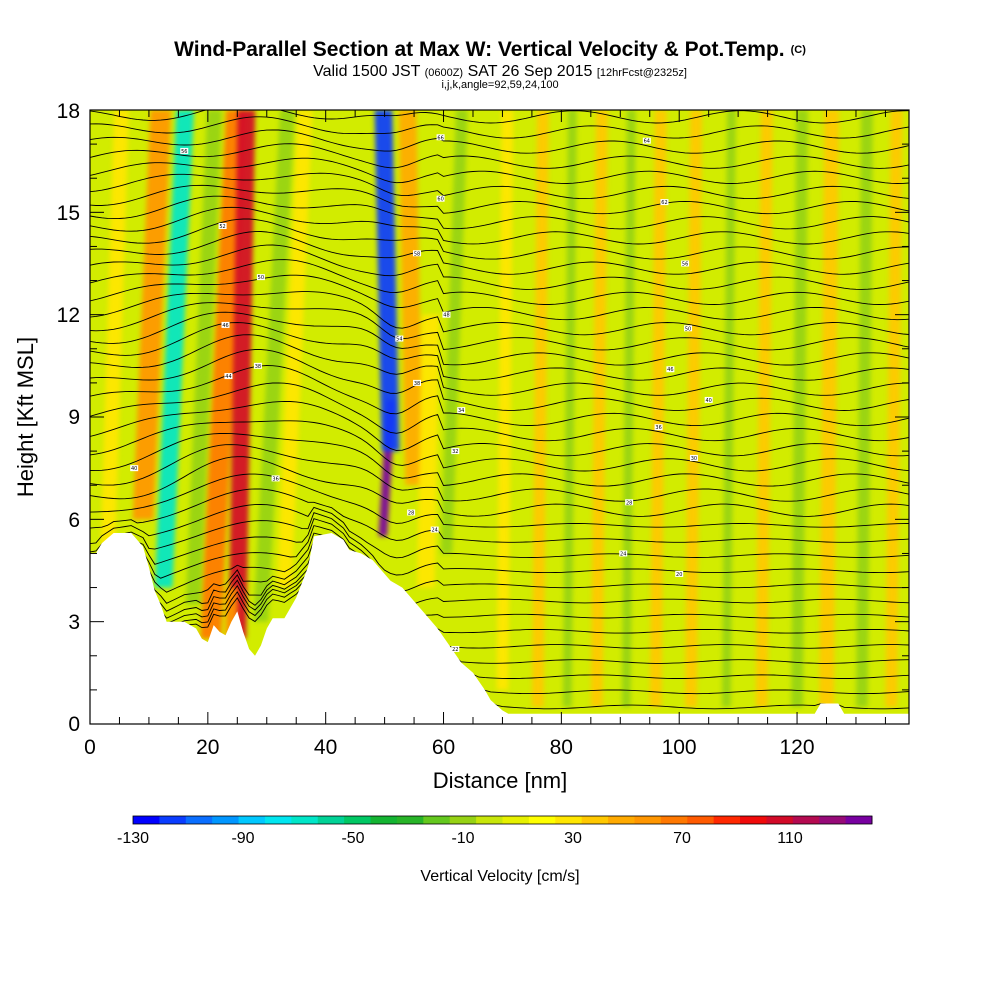 The image size is (1000, 1000). What do you see at coordinates (530, 71) in the screenshot?
I see `subtitle-date: SAT 26 Sep 2015` at bounding box center [530, 71].